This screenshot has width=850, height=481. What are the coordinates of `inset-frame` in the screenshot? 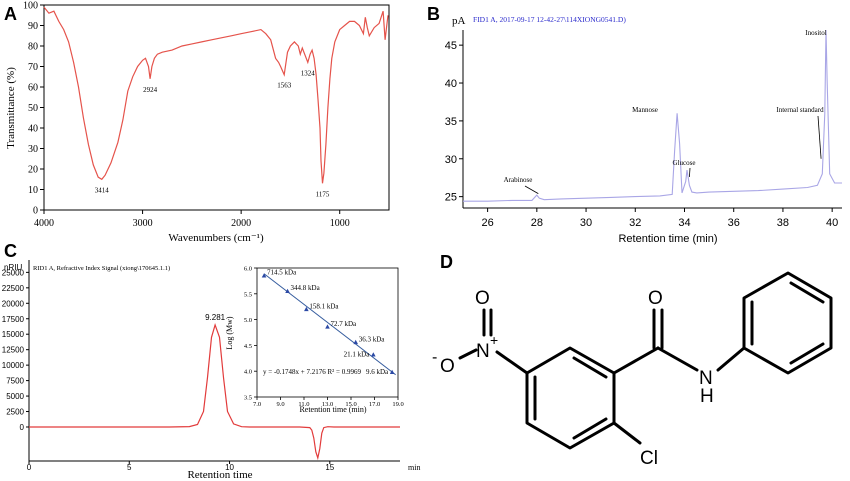 It's located at (327, 332).